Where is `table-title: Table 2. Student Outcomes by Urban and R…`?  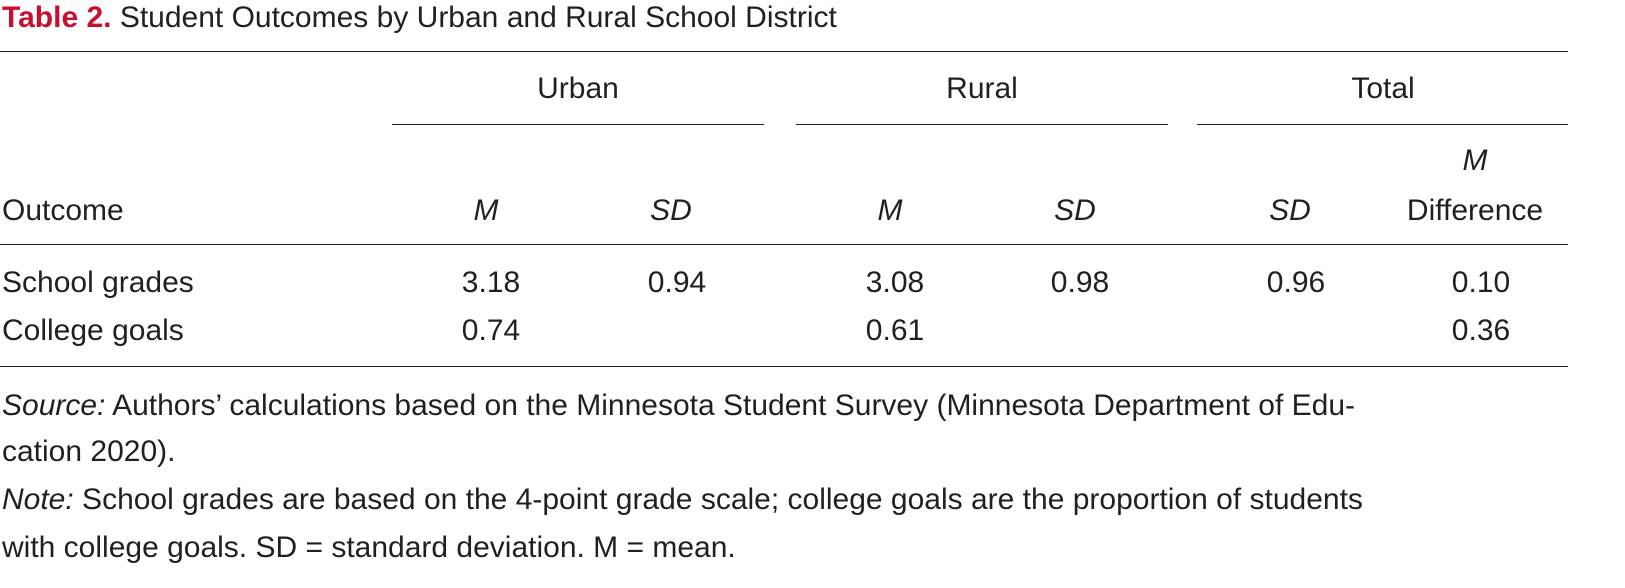 table-title: Table 2. Student Outcomes by Urban and R… is located at coordinates (419, 18).